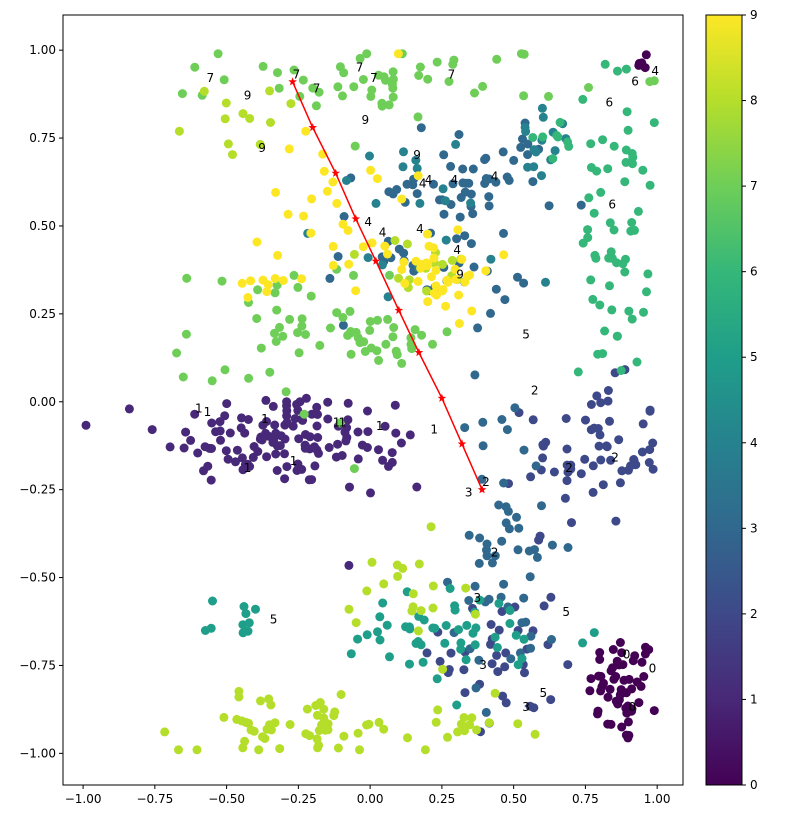 This screenshot has height=819, width=788. What do you see at coordinates (635, 81) in the screenshot?
I see `cluster-annotation: 6` at bounding box center [635, 81].